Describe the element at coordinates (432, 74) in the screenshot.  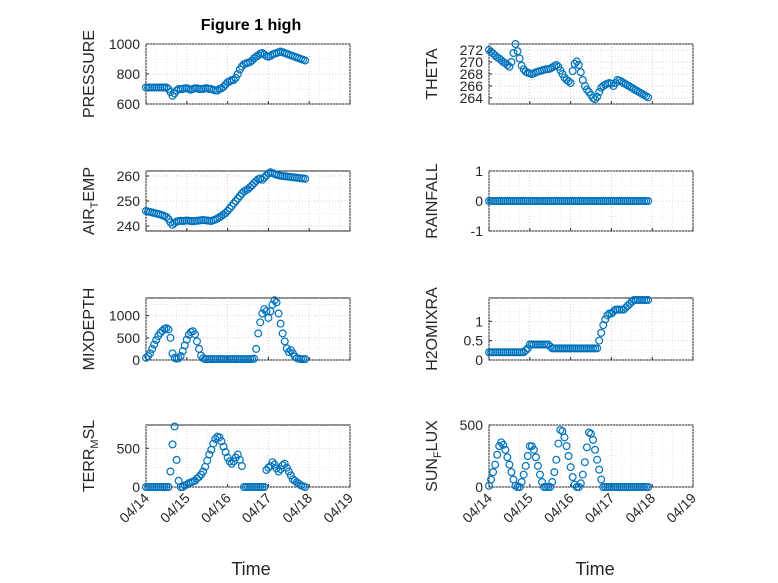
I see `y-axis-label: THETA` at that location.